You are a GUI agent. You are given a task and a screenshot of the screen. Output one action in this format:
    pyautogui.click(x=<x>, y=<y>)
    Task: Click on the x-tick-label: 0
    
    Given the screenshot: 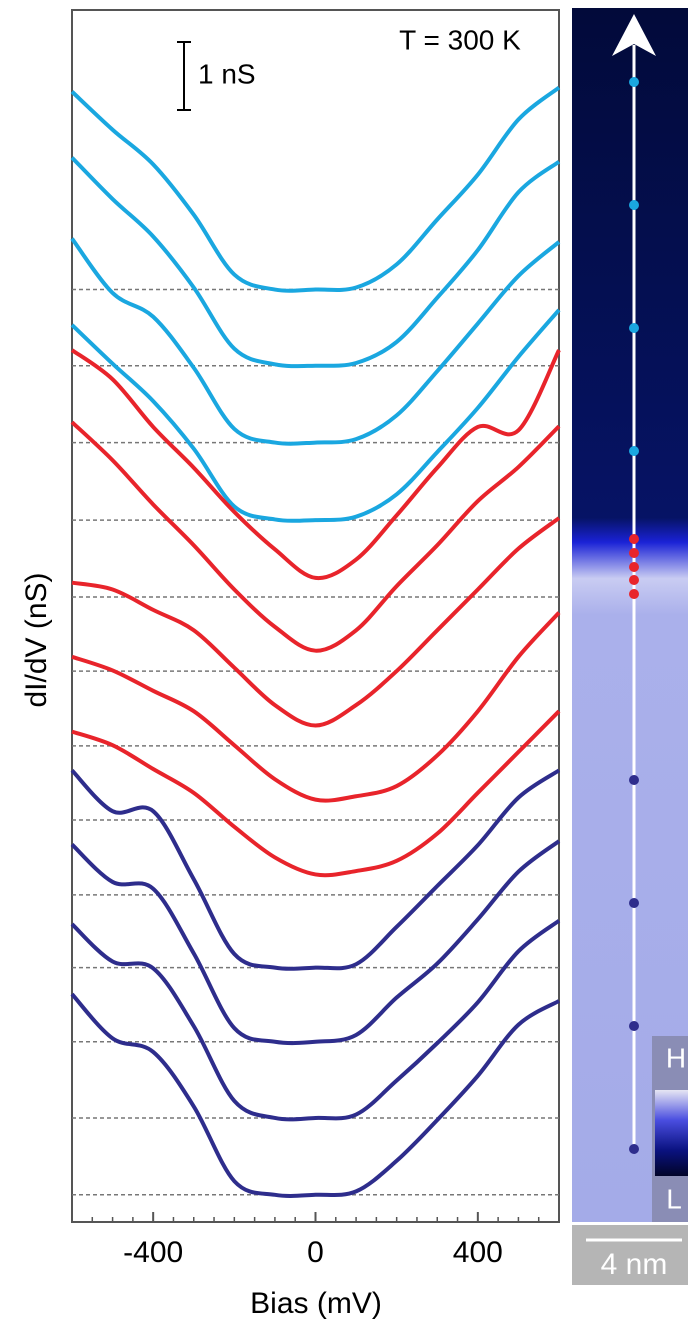 What is the action you would take?
    pyautogui.click(x=315, y=1252)
    